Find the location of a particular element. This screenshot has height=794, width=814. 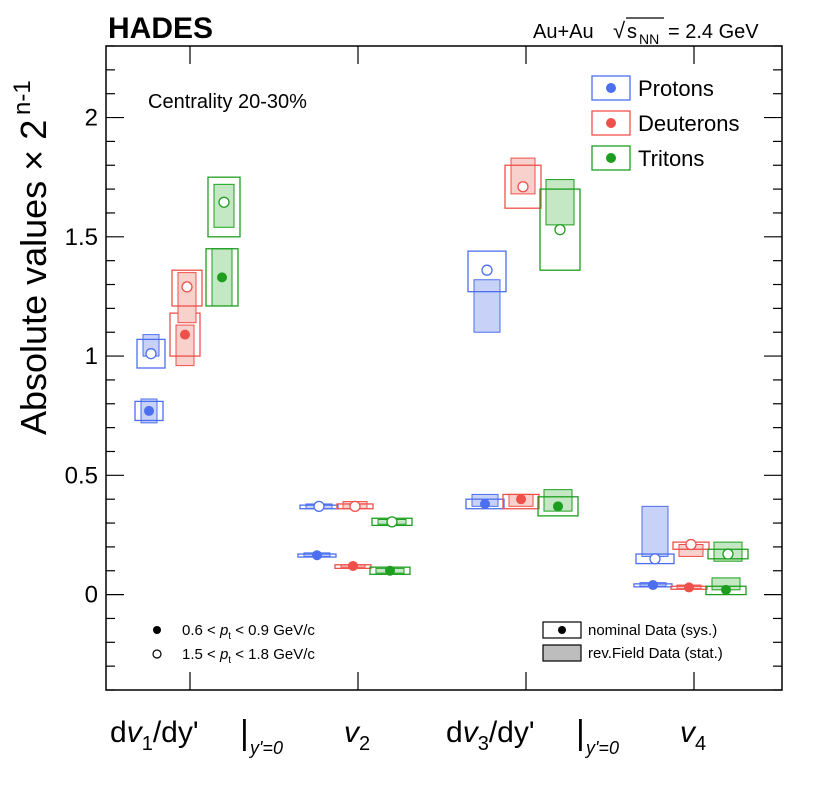

legend-marker-protons is located at coordinates (611, 88).